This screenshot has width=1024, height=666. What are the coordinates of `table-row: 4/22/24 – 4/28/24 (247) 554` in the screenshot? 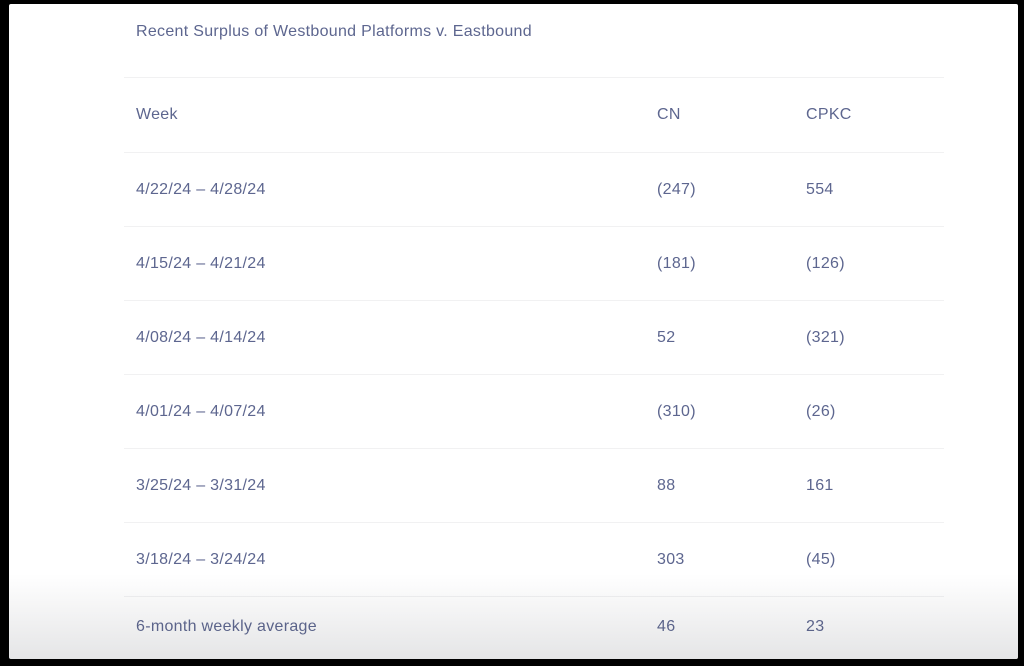 It's located at (534, 189).